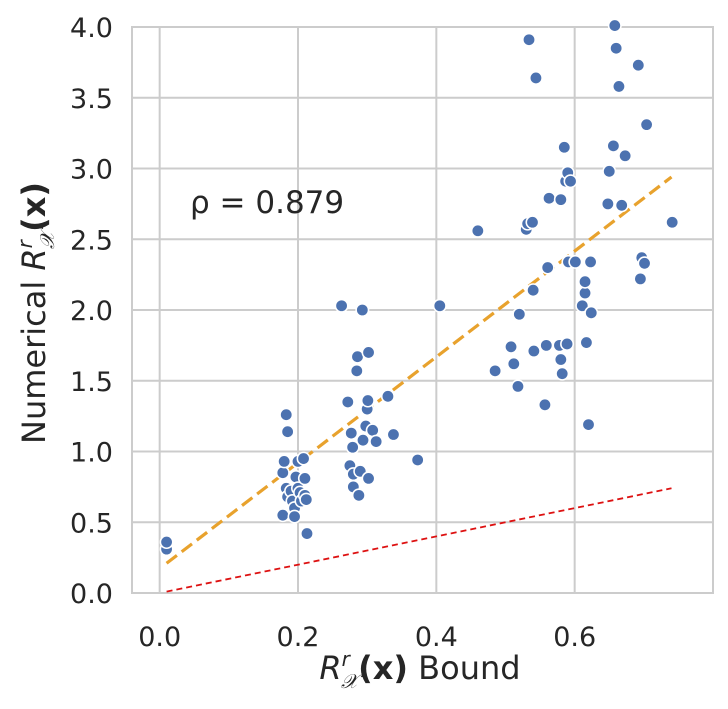 This screenshot has width=728, height=709. Describe the element at coordinates (91, 594) in the screenshot. I see `y-tick-label: 0.0` at that location.